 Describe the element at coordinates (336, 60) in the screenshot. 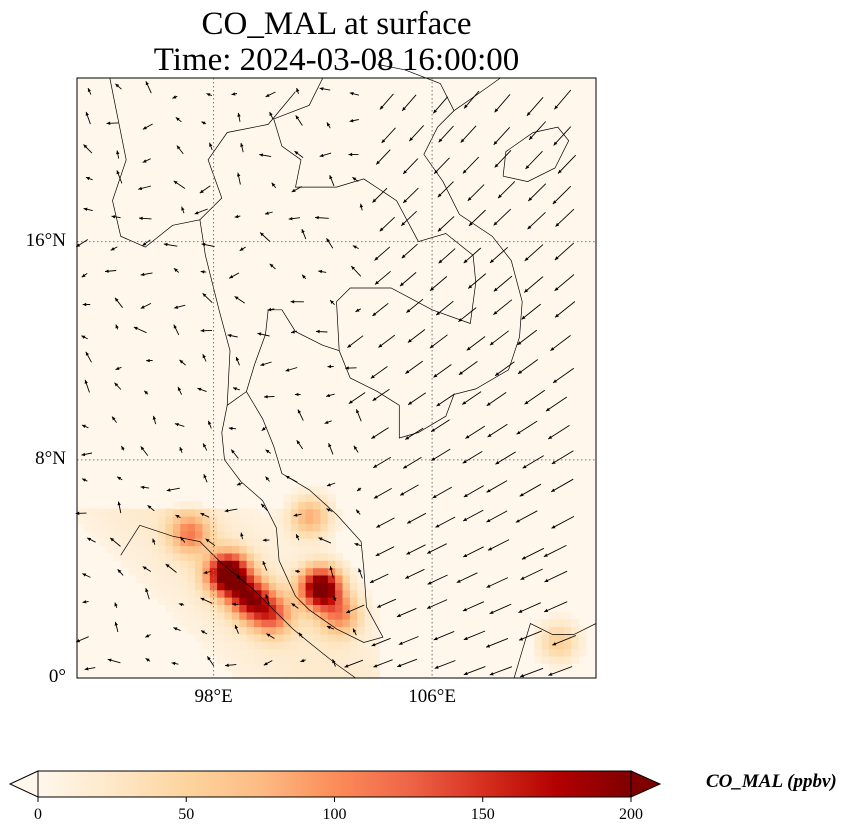

I see `map-time: Time: 2024-03-08 16:00:00` at that location.